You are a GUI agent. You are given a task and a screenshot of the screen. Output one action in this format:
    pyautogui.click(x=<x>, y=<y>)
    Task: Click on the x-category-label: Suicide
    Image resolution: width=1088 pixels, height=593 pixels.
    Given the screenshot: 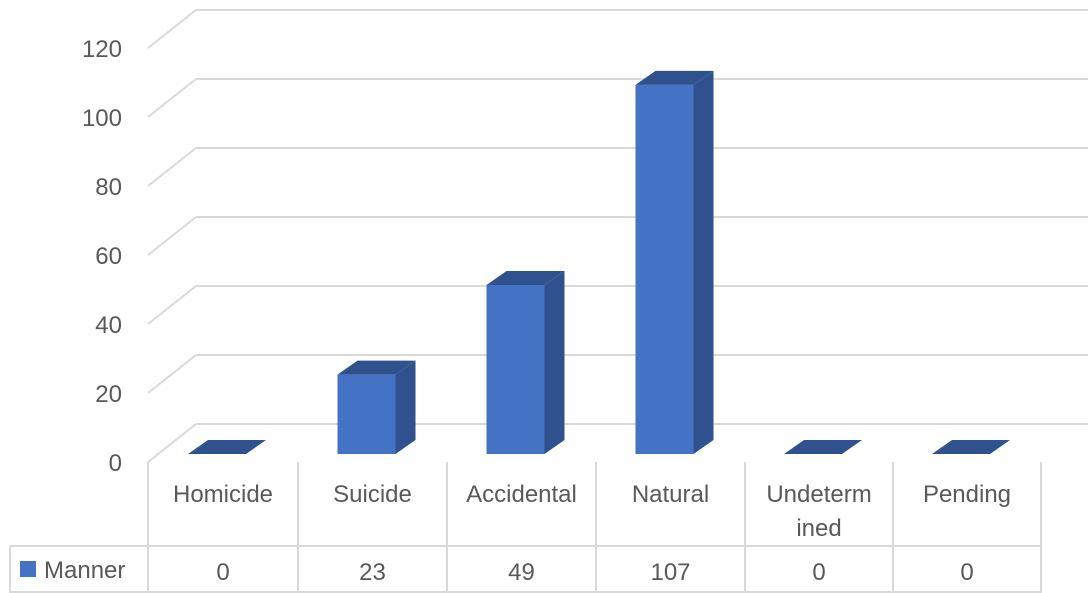 What is the action you would take?
    pyautogui.click(x=372, y=494)
    